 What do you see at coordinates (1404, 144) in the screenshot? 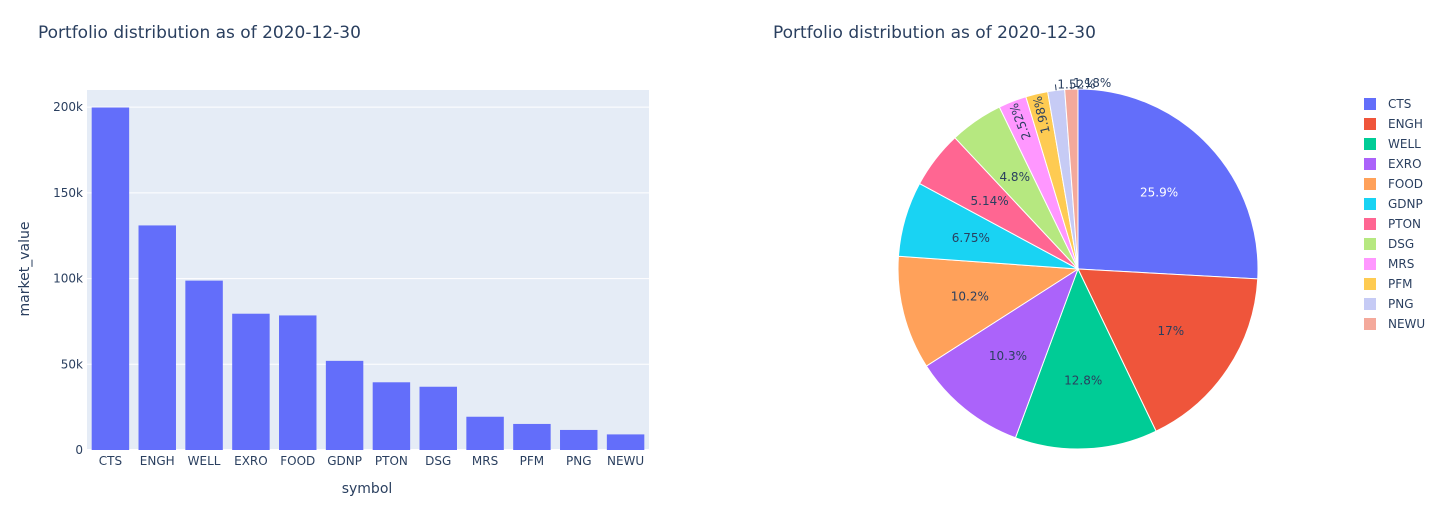
I see `legend-label: WELL` at bounding box center [1404, 144].